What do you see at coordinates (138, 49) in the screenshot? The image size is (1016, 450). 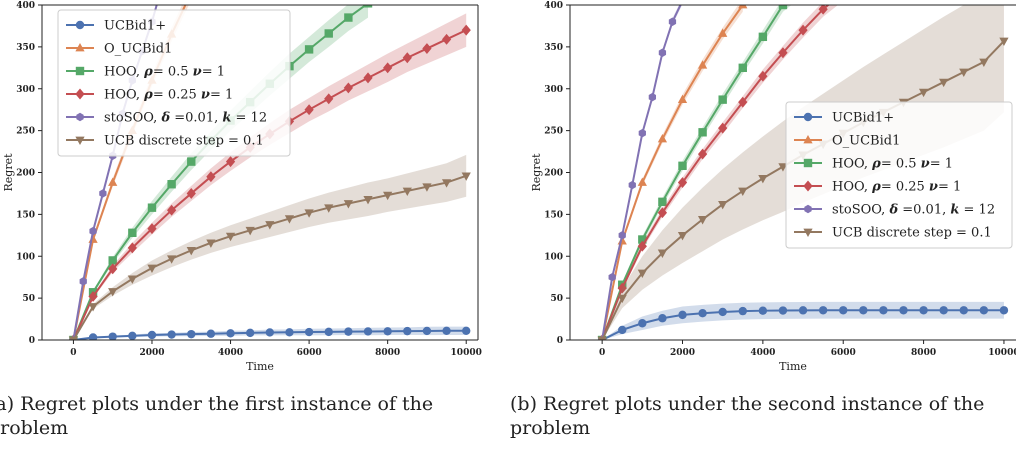 I see `legend-label: O_UCBid1` at bounding box center [138, 49].